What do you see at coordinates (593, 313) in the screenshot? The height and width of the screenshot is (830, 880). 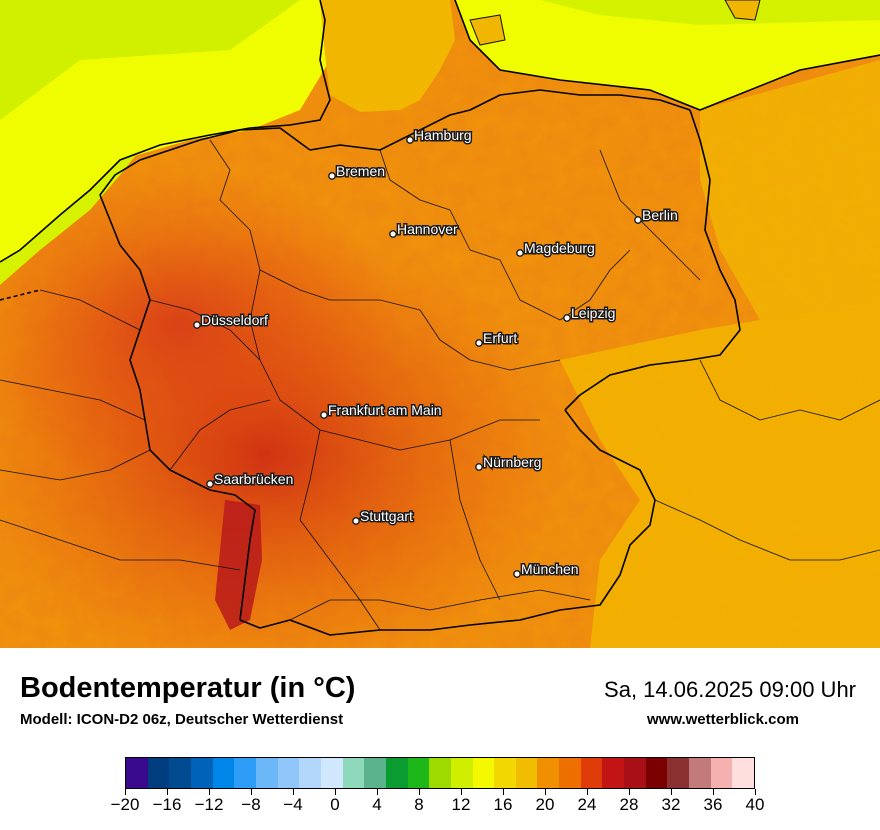 I see `city-label: Leipzig` at bounding box center [593, 313].